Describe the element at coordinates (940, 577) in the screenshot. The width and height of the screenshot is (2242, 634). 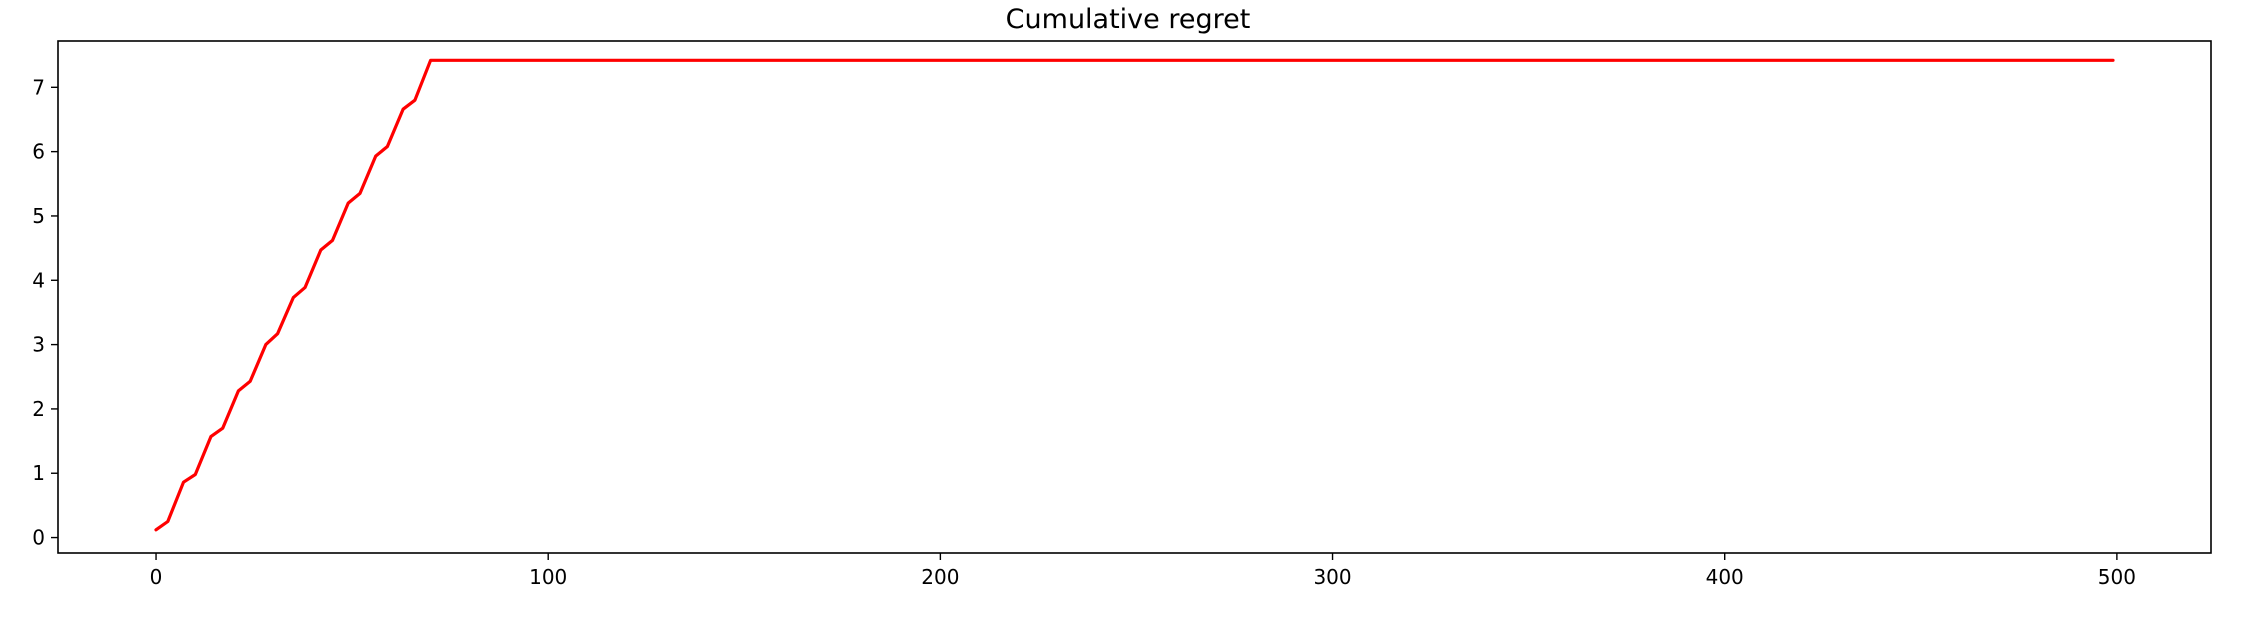
I see `x-tick-label: 200` at that location.